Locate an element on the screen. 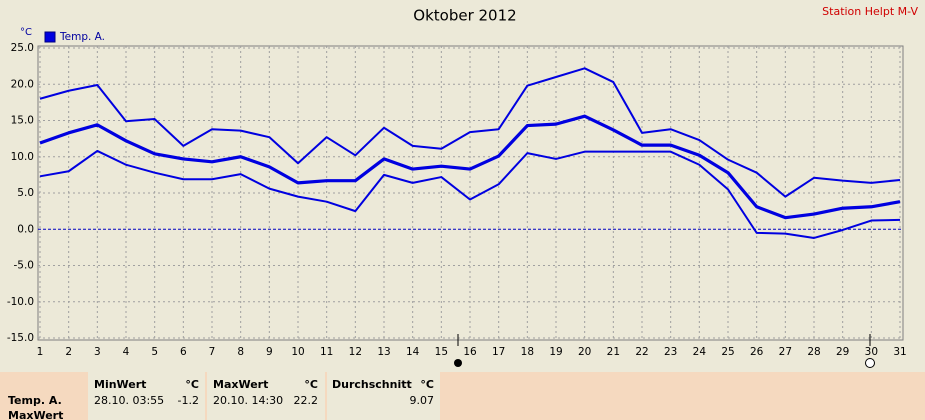 This screenshot has height=420, width=925. y-tick-label: 0.0 is located at coordinates (25, 229).